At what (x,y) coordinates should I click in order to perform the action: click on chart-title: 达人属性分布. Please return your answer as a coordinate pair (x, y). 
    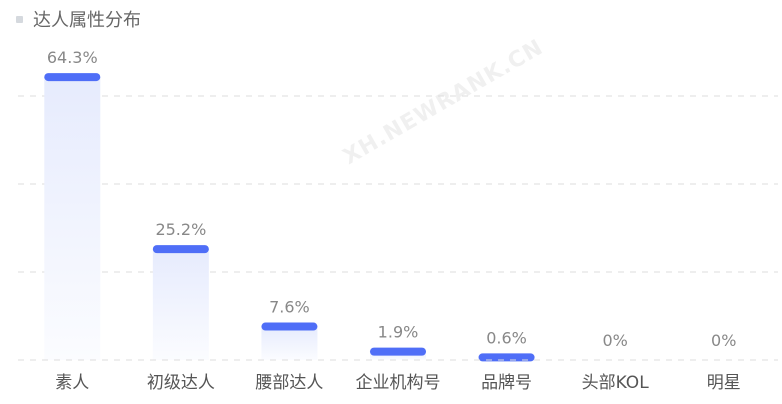
    Looking at the image, I should click on (87, 20).